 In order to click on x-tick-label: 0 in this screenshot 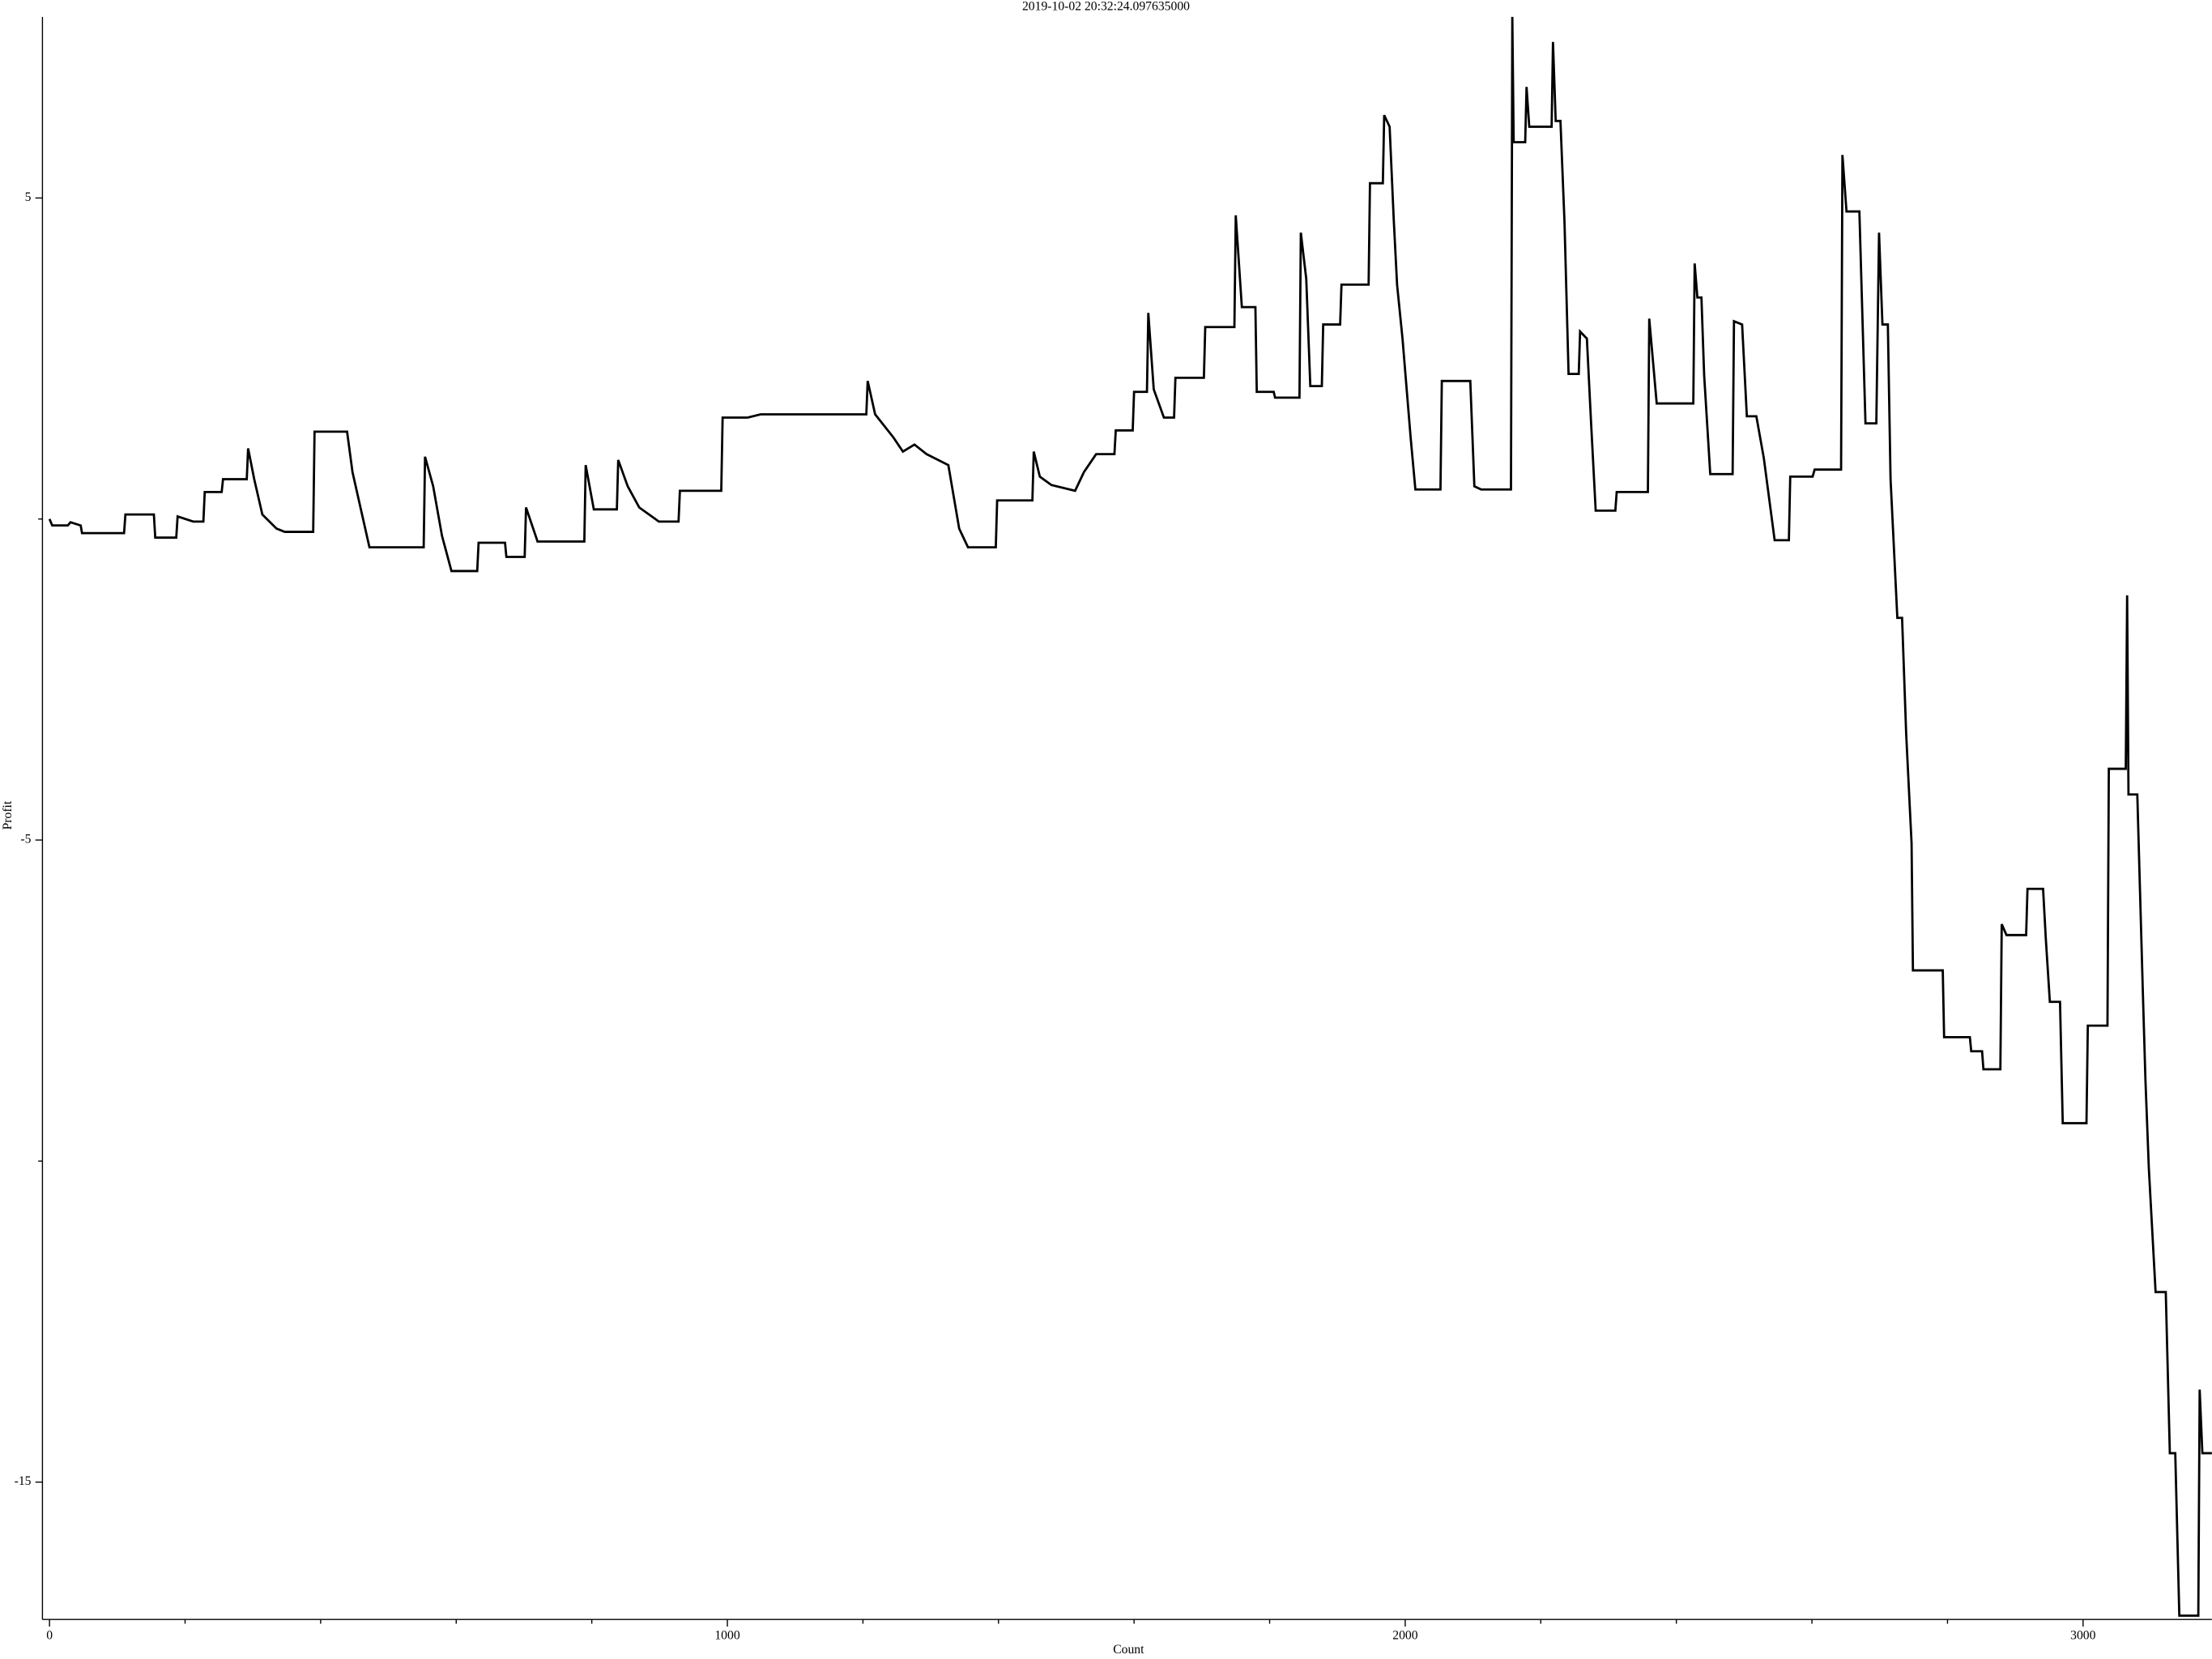, I will do `click(49, 1636)`.